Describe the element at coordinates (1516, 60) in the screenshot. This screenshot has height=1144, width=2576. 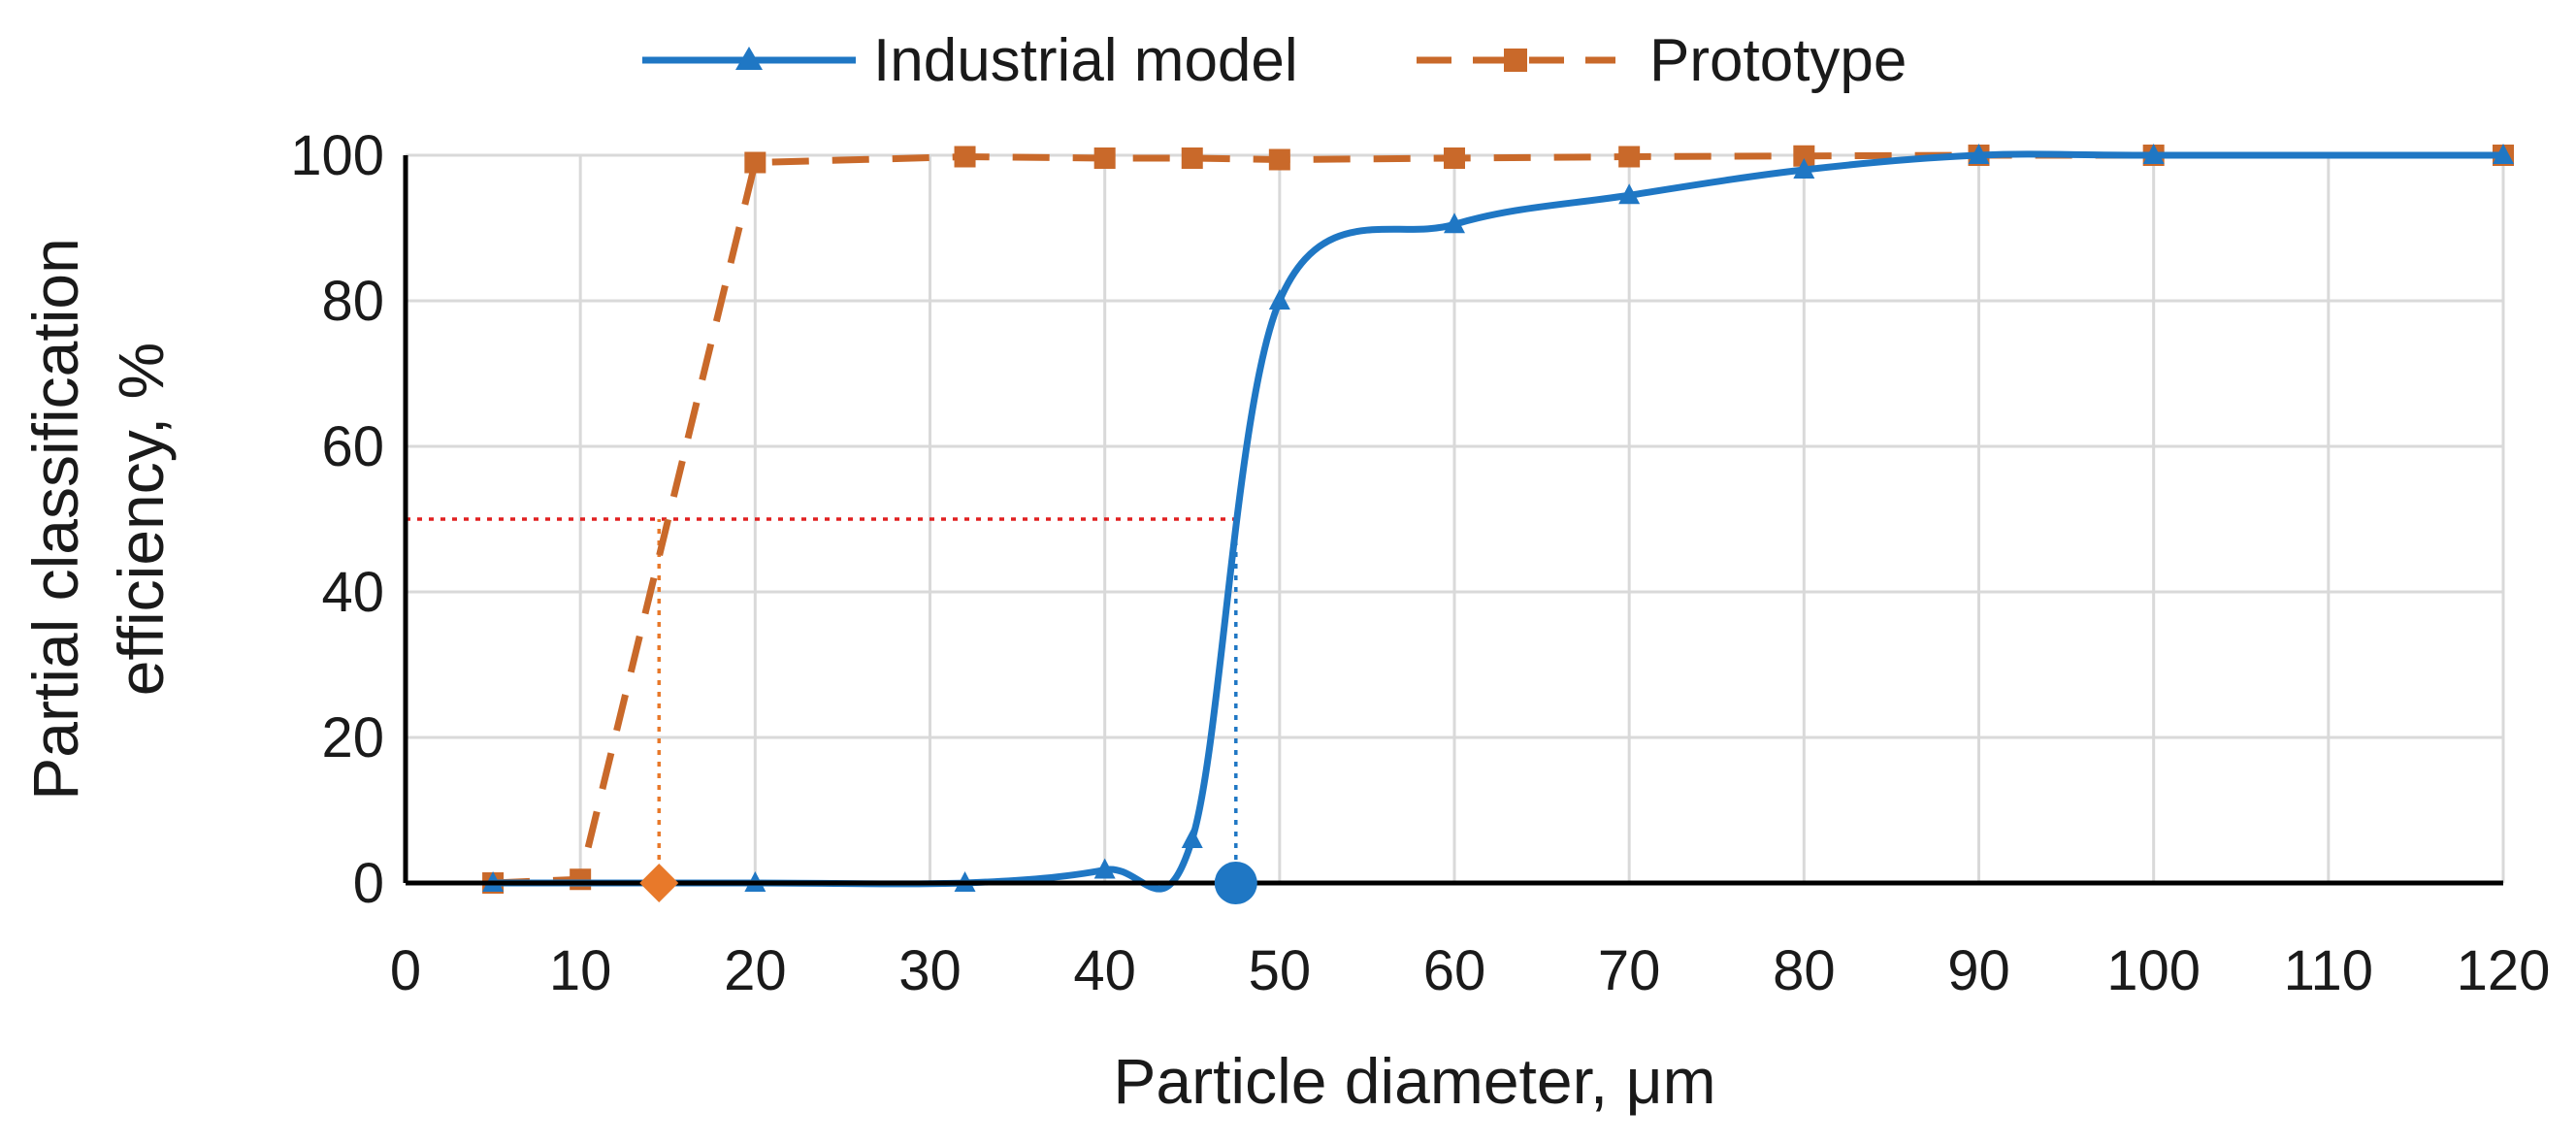
I see `legend-marker-prototype` at that location.